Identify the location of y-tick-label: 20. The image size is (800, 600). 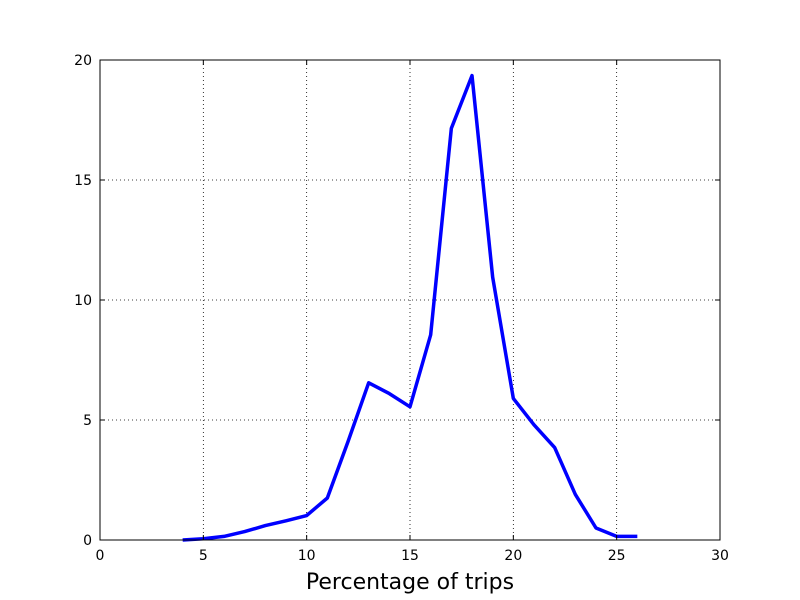
(83, 61).